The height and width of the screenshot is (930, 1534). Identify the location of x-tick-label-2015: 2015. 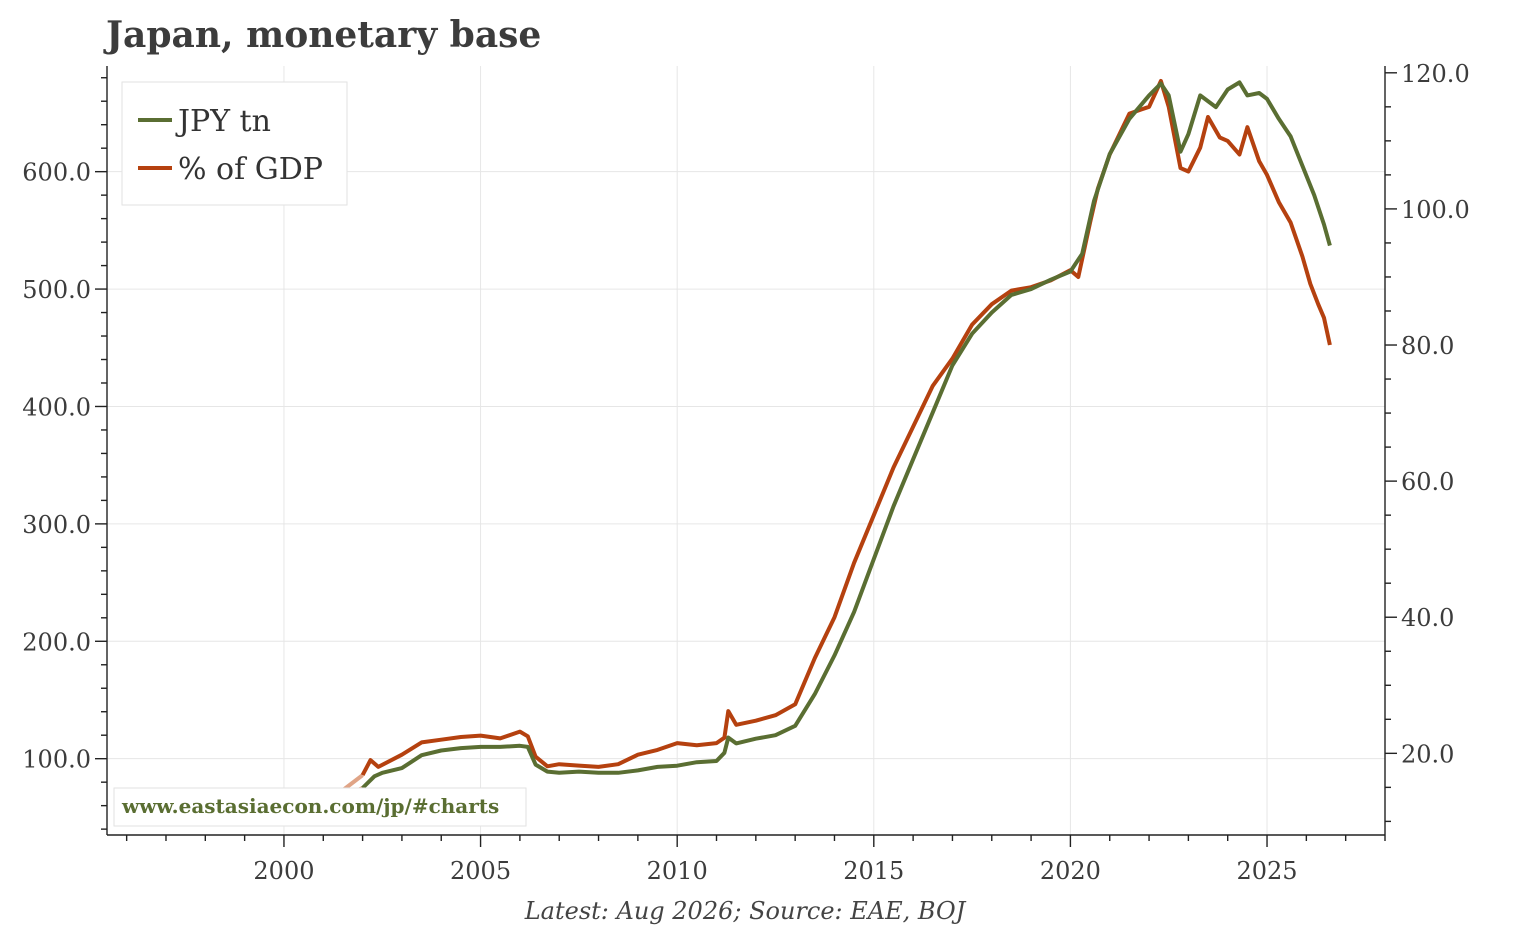
(873, 871).